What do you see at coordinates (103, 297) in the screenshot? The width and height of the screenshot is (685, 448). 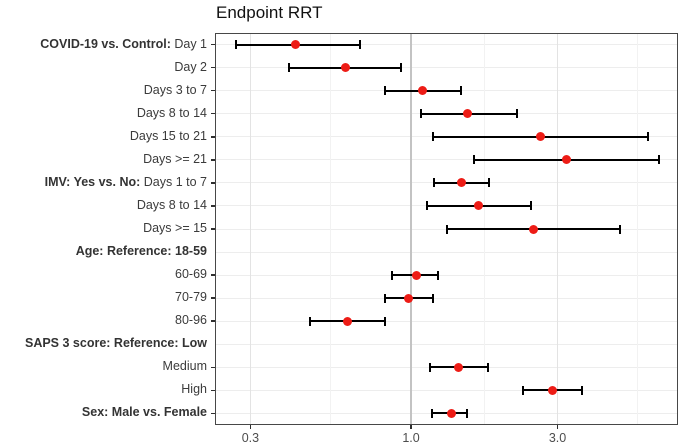 I see `row-label: 70-79` at bounding box center [103, 297].